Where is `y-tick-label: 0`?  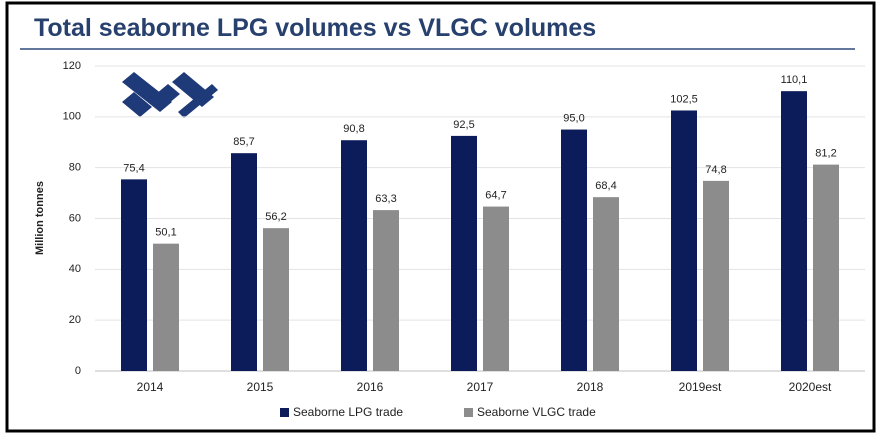 y-tick-label: 0 is located at coordinates (78, 371).